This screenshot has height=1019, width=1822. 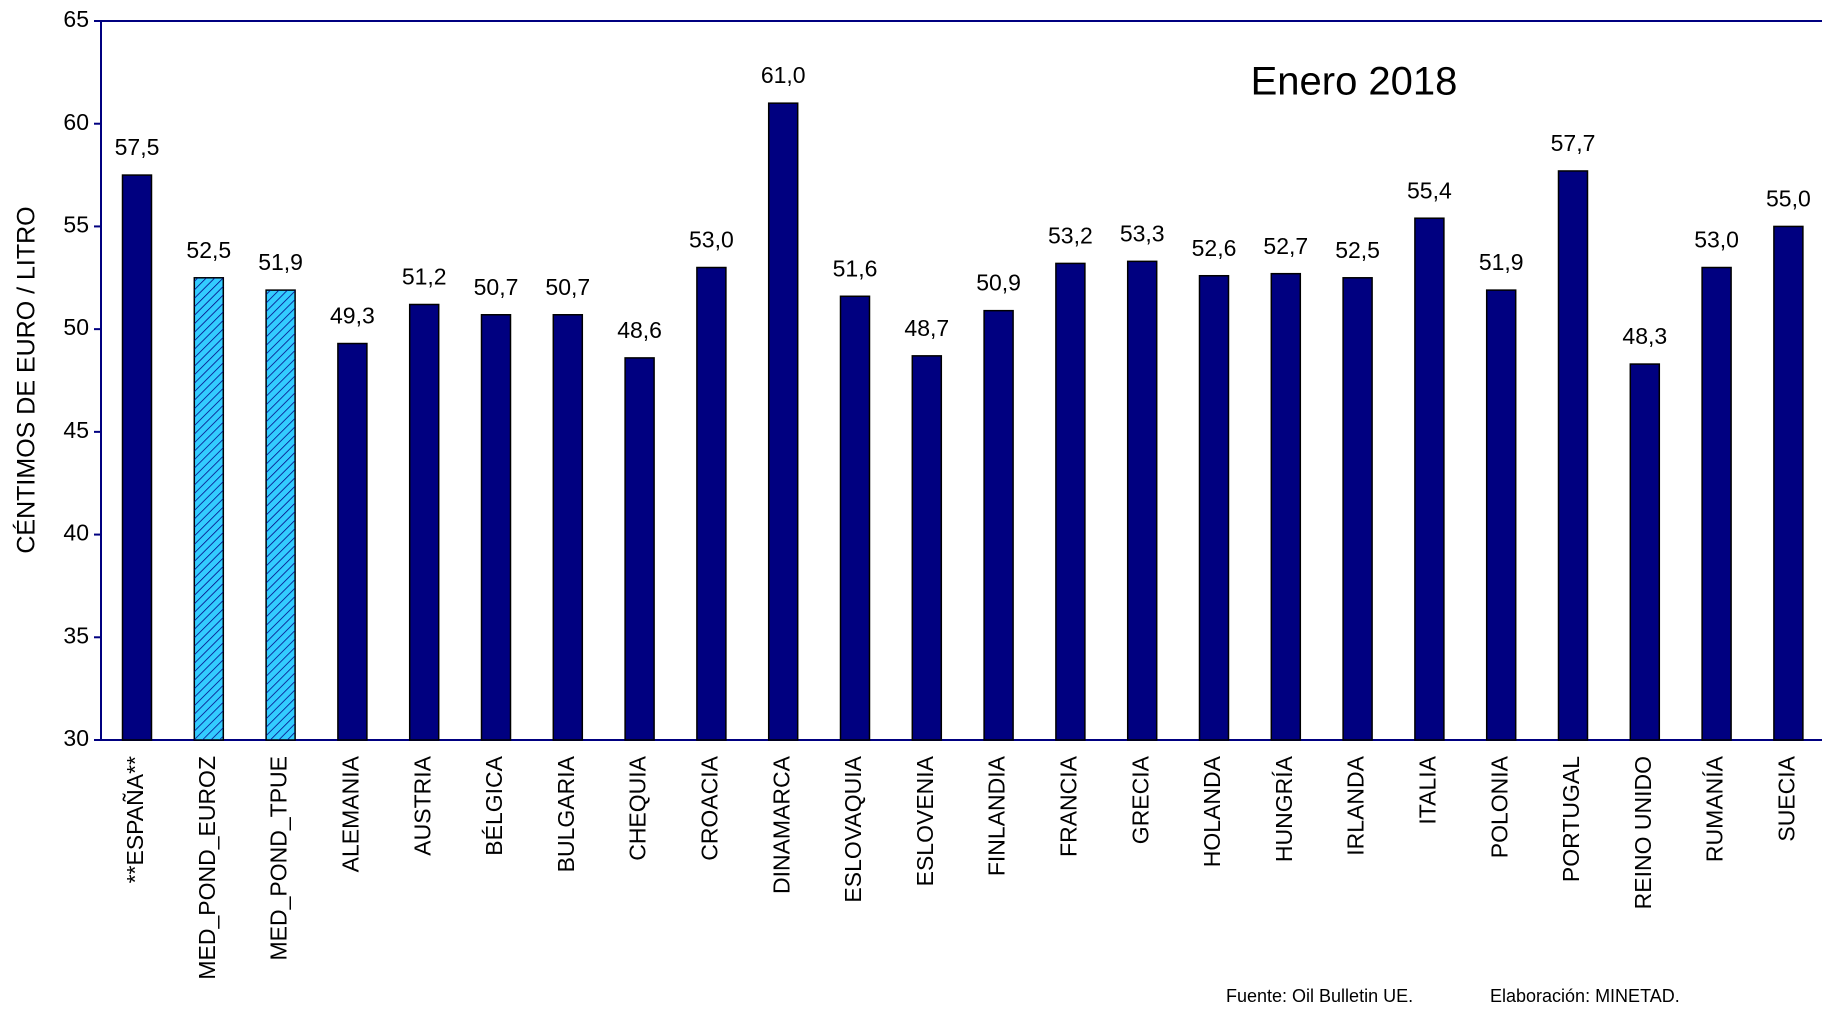 I want to click on x-tick-label: **ESPAÑA**, so click(x=135, y=819).